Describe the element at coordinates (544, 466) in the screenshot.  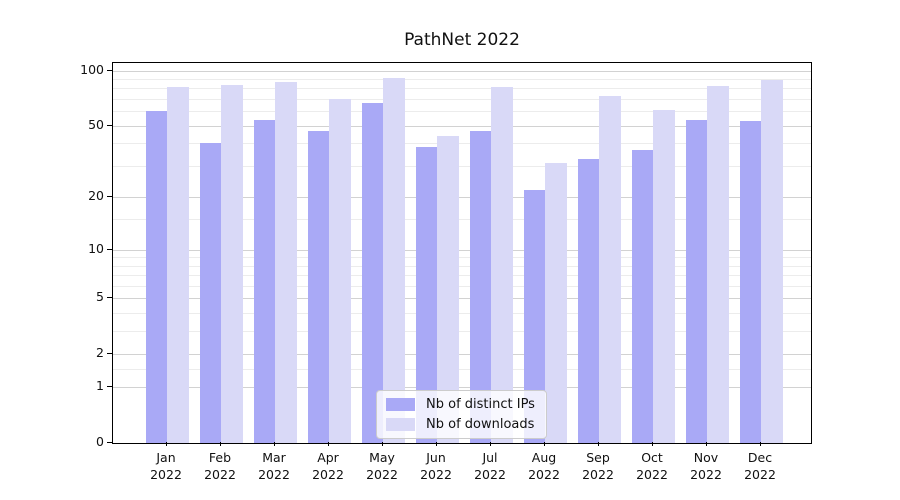
I see `x-tick-label: Aug 2022` at that location.